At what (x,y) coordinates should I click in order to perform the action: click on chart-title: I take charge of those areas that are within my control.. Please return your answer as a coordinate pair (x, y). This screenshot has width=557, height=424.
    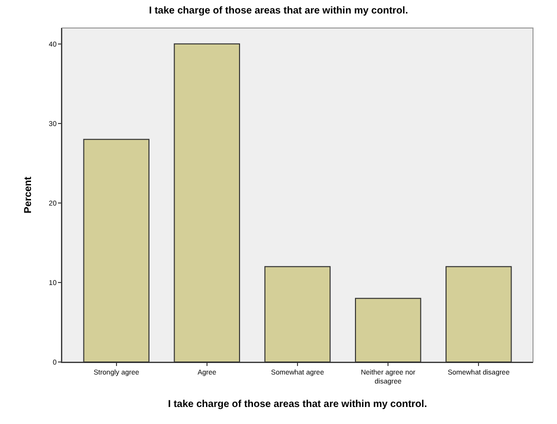
    Looking at the image, I should click on (278, 10).